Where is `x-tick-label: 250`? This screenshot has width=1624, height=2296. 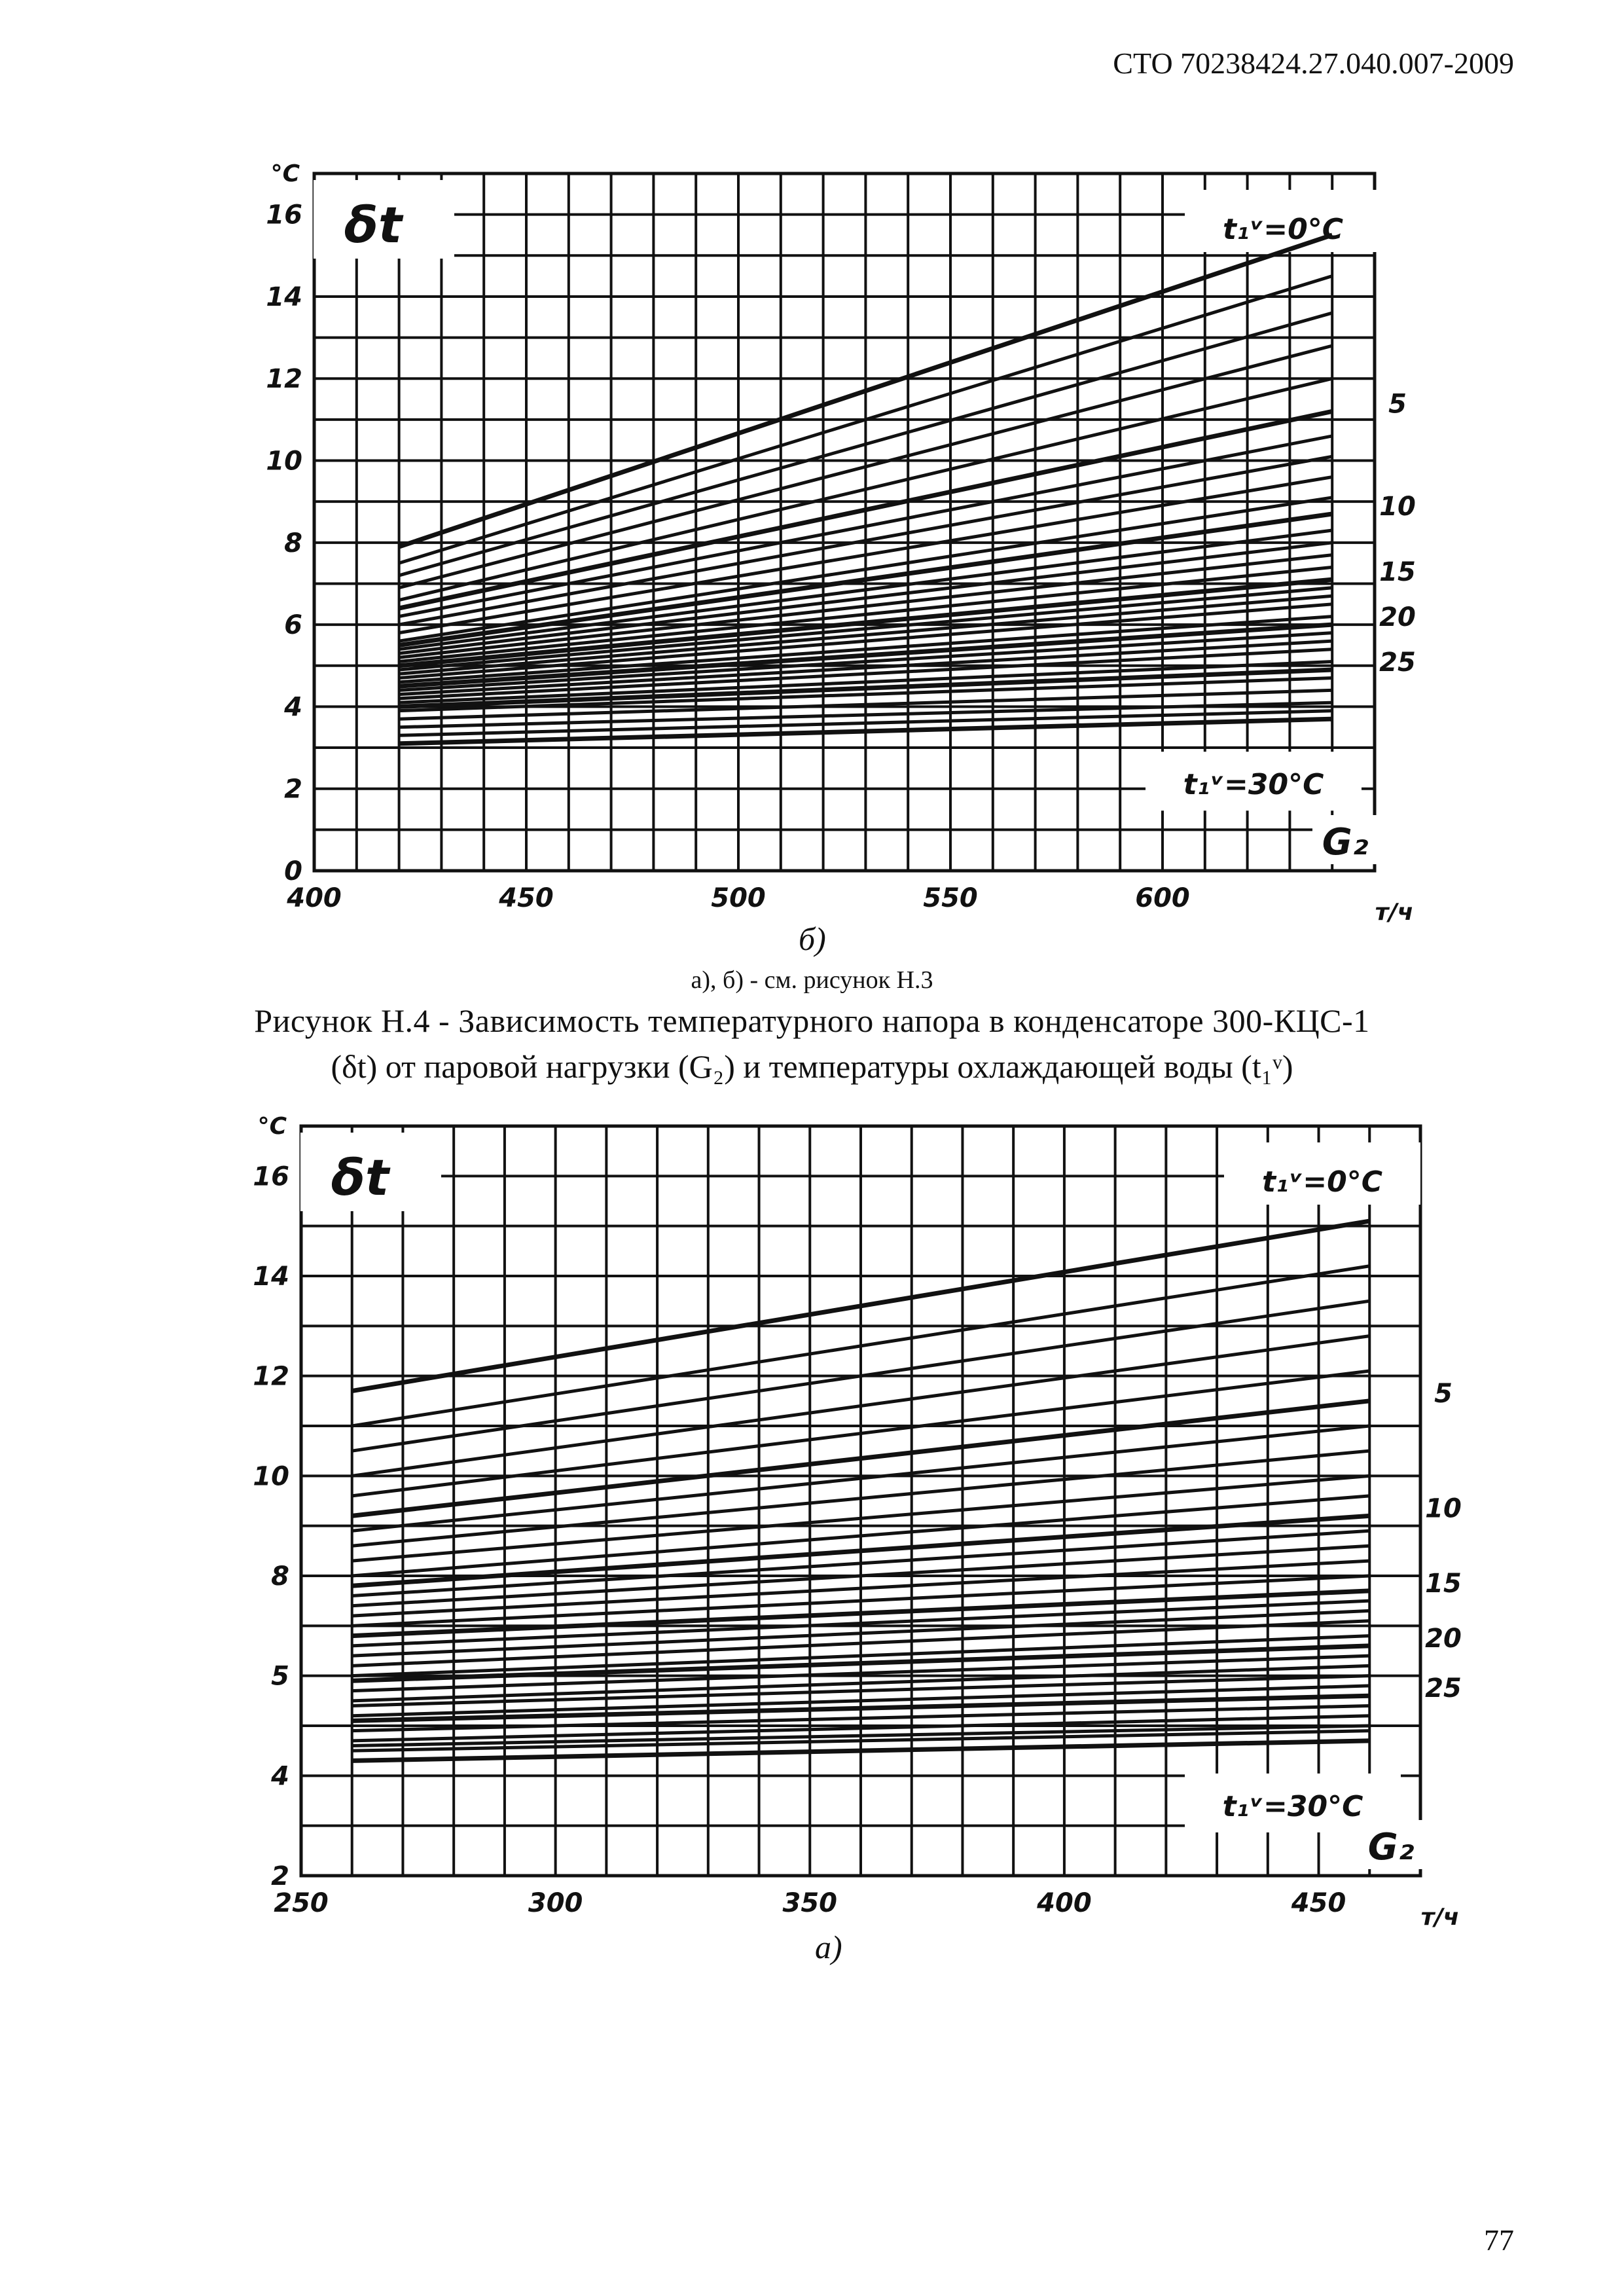 x-tick-label: 250 is located at coordinates (301, 1903).